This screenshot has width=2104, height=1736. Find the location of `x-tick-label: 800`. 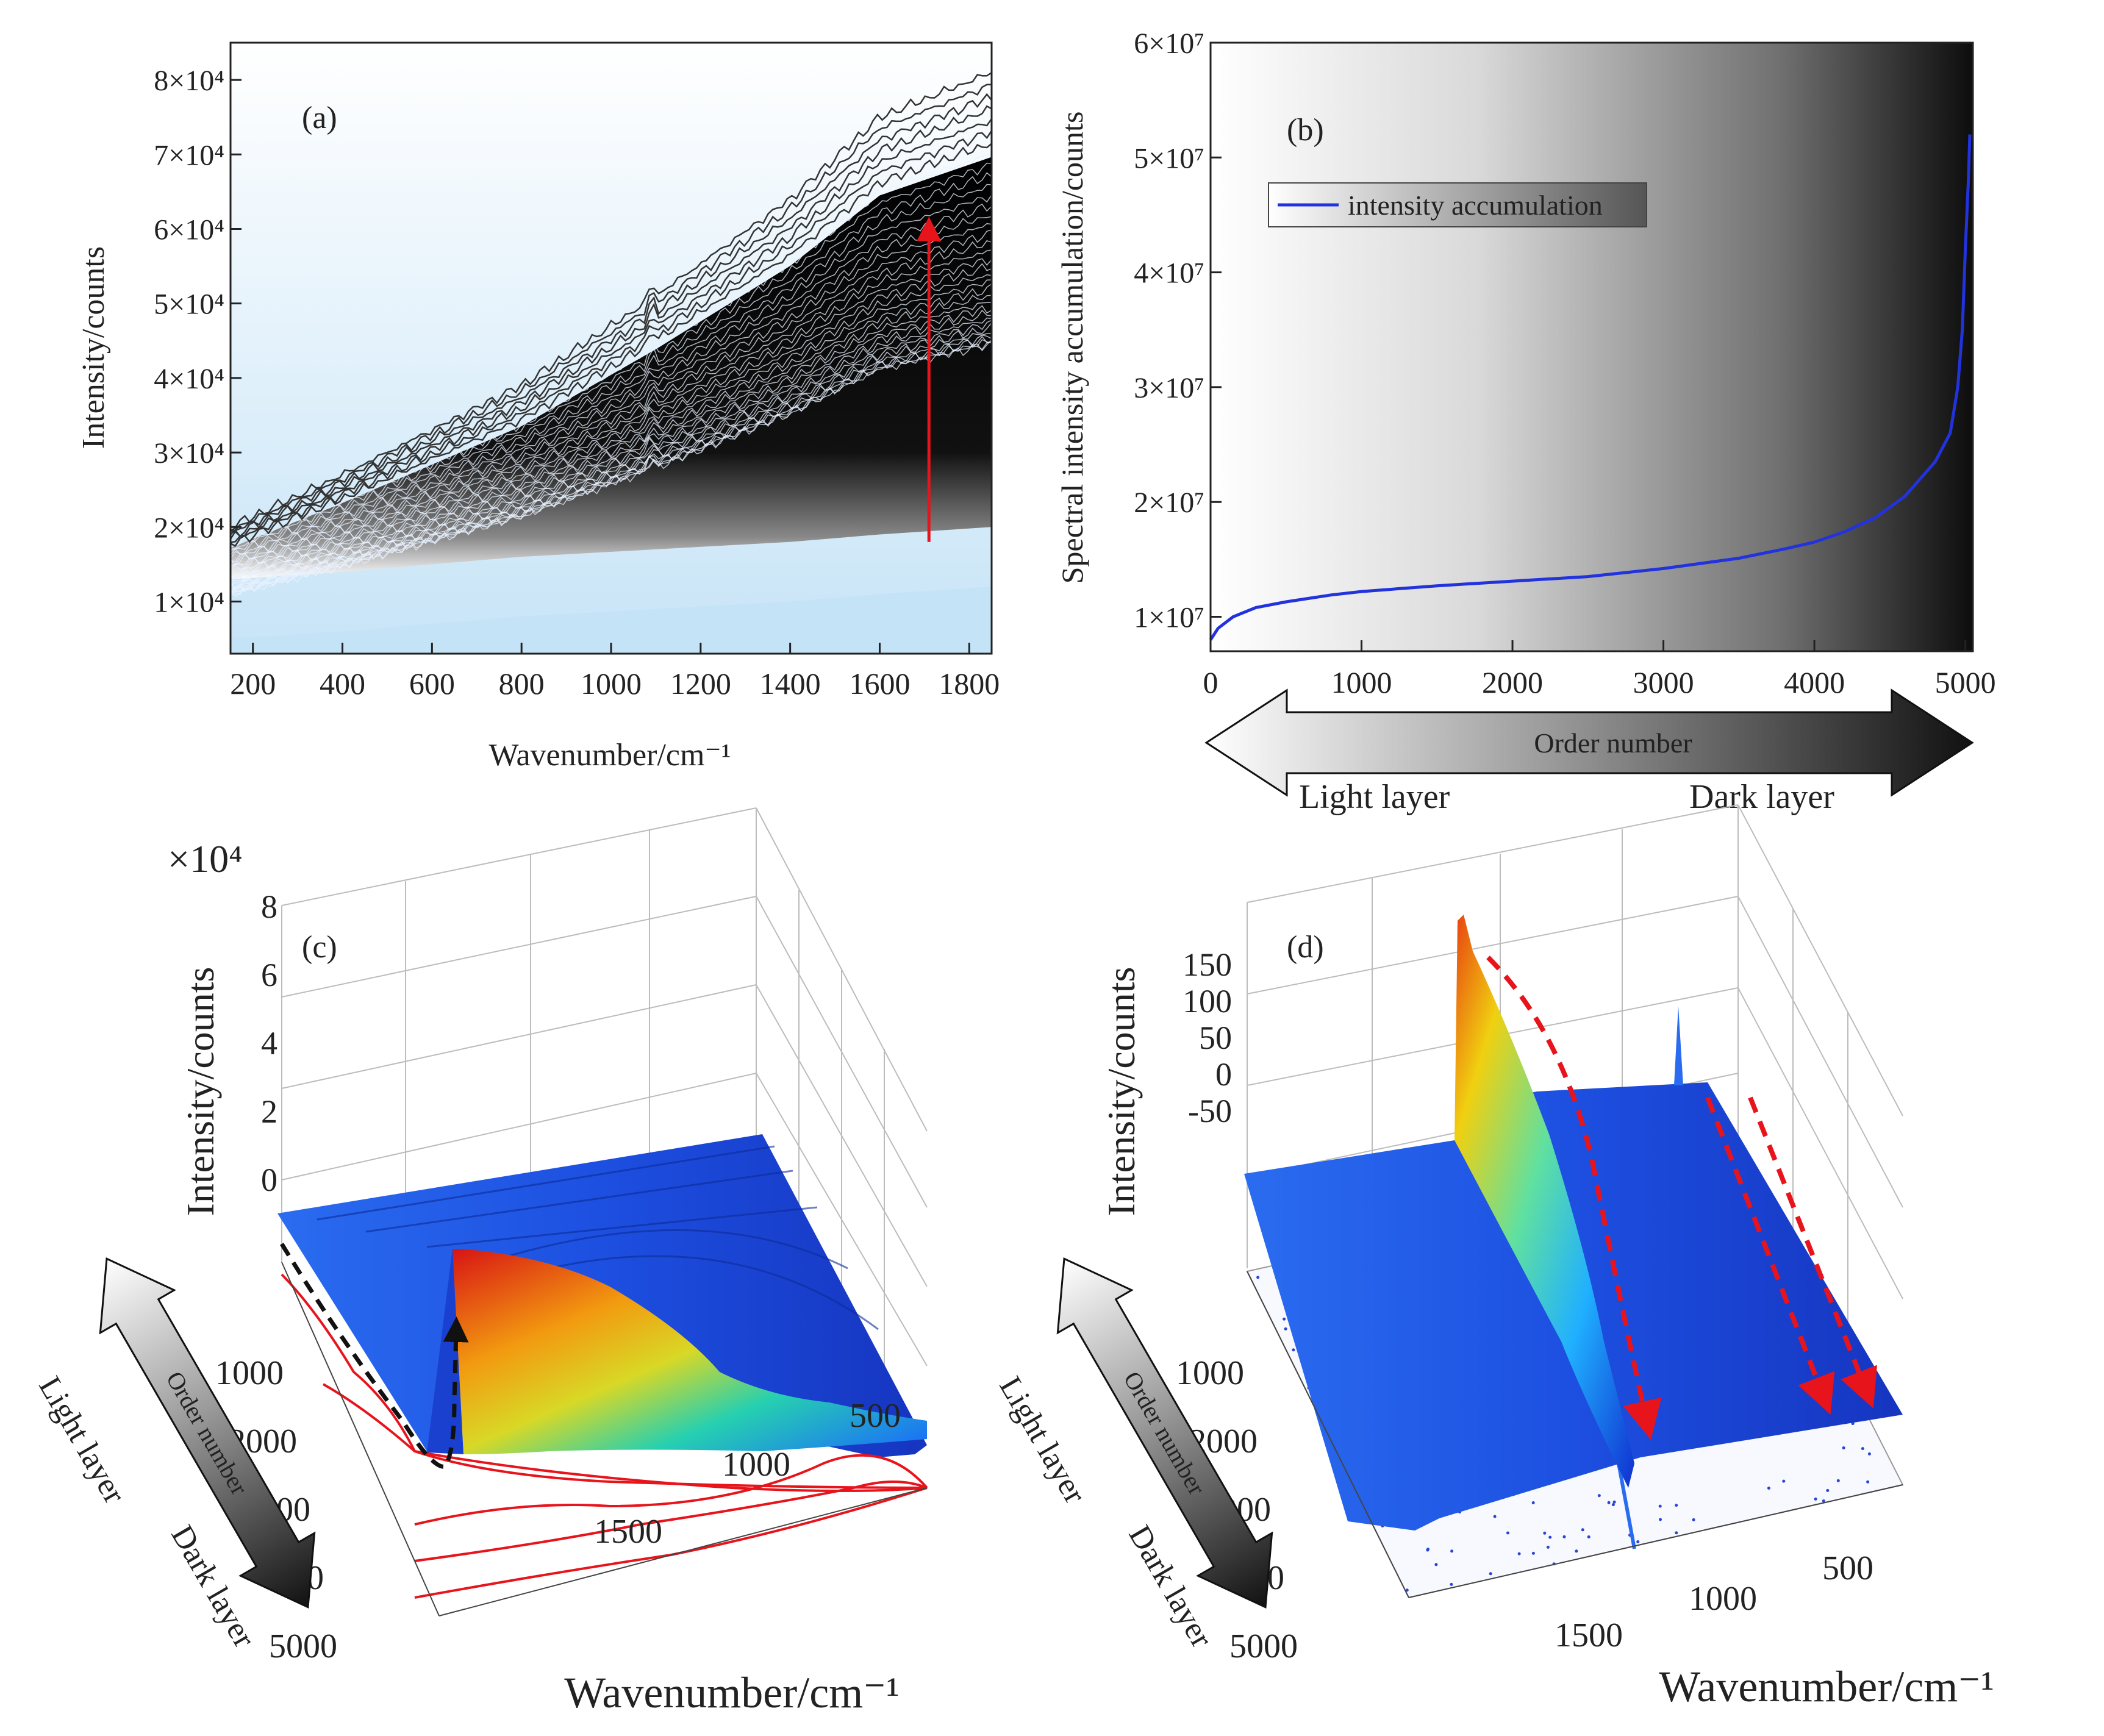

x-tick-label: 800 is located at coordinates (522, 683).